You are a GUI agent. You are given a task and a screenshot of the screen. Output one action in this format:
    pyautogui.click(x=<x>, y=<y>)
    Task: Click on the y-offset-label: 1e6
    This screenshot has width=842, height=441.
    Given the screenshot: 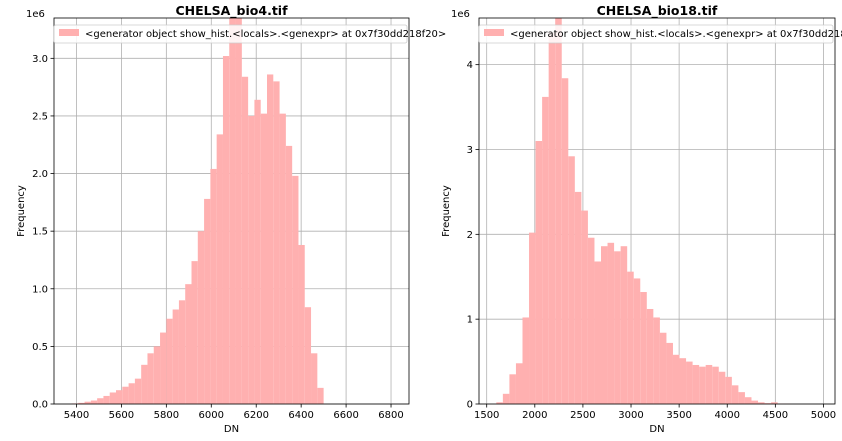 What is the action you would take?
    pyautogui.click(x=460, y=14)
    